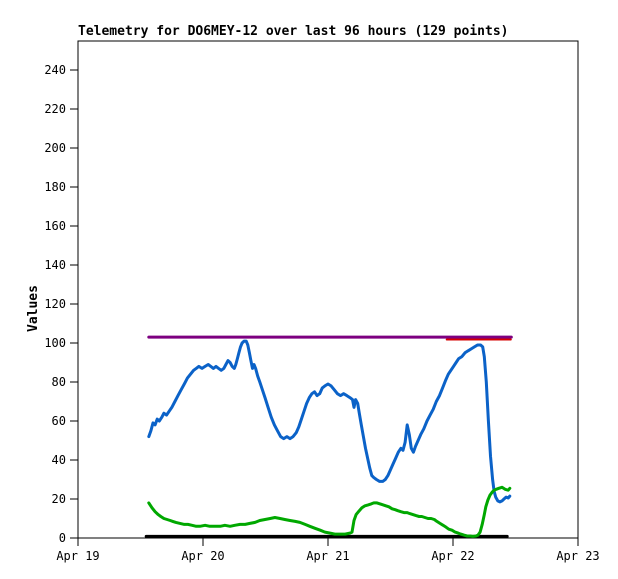  What do you see at coordinates (55, 109) in the screenshot?
I see `y-tick-label: 220` at bounding box center [55, 109].